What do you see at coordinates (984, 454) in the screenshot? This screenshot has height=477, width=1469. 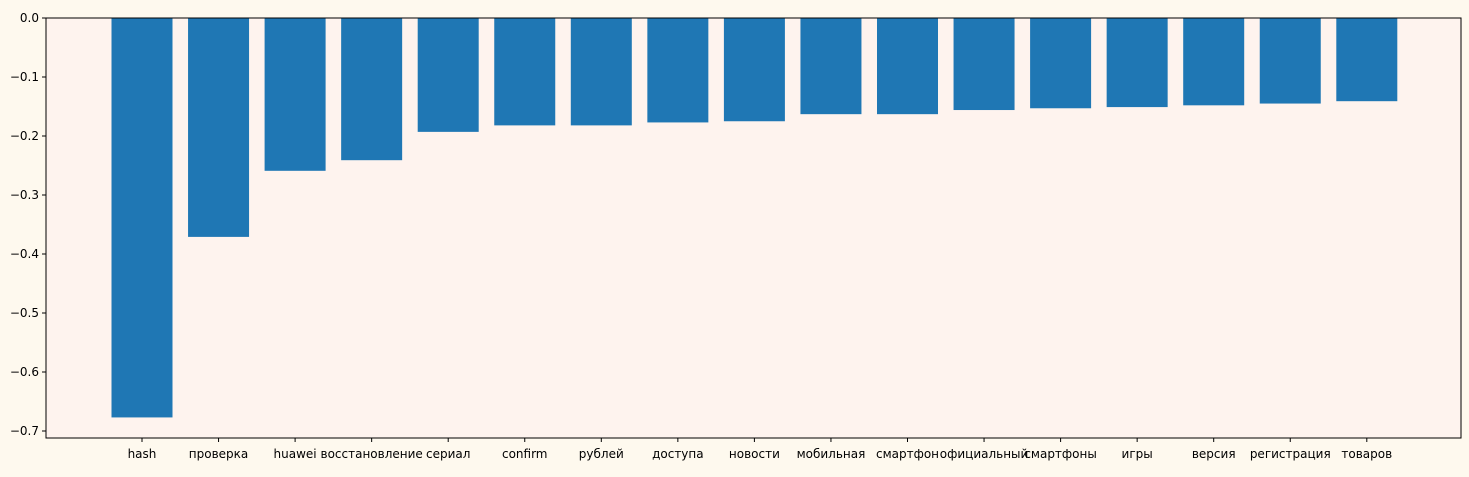 I see `x-tick-label: официальный` at bounding box center [984, 454].